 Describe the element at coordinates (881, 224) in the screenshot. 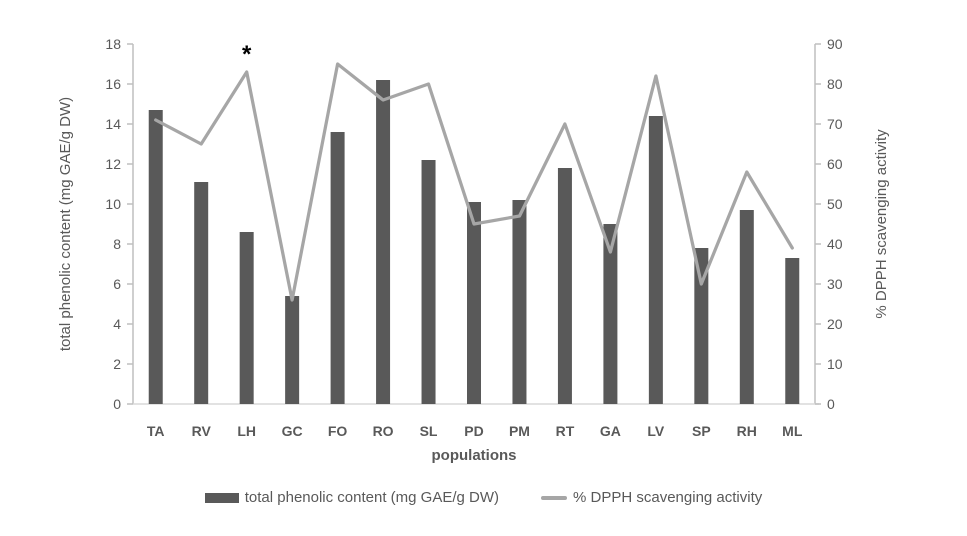

I see `right-axis-title: % DPPH scavenging activity` at that location.